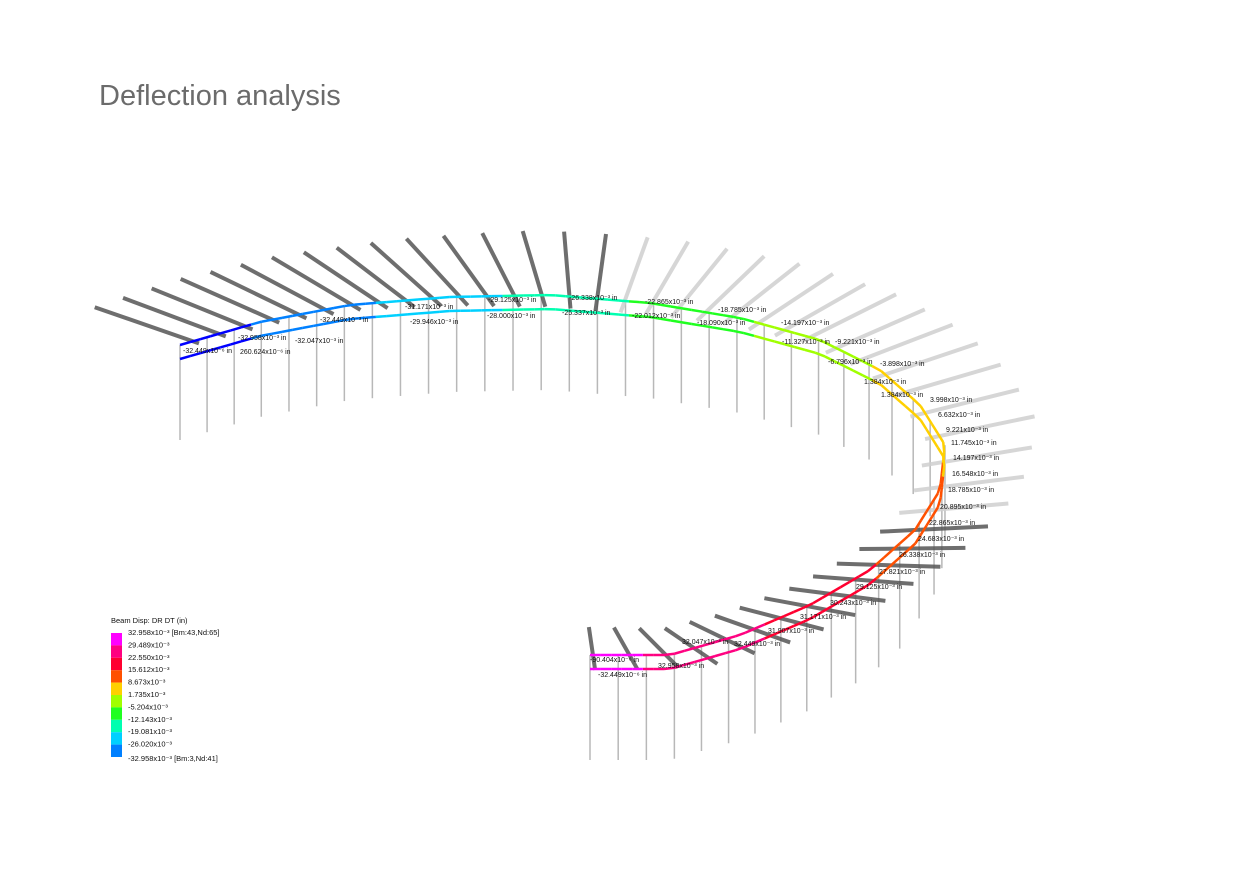  What do you see at coordinates (967, 430) in the screenshot?
I see `deflection-label: 9.221x10⁻³ in` at bounding box center [967, 430].